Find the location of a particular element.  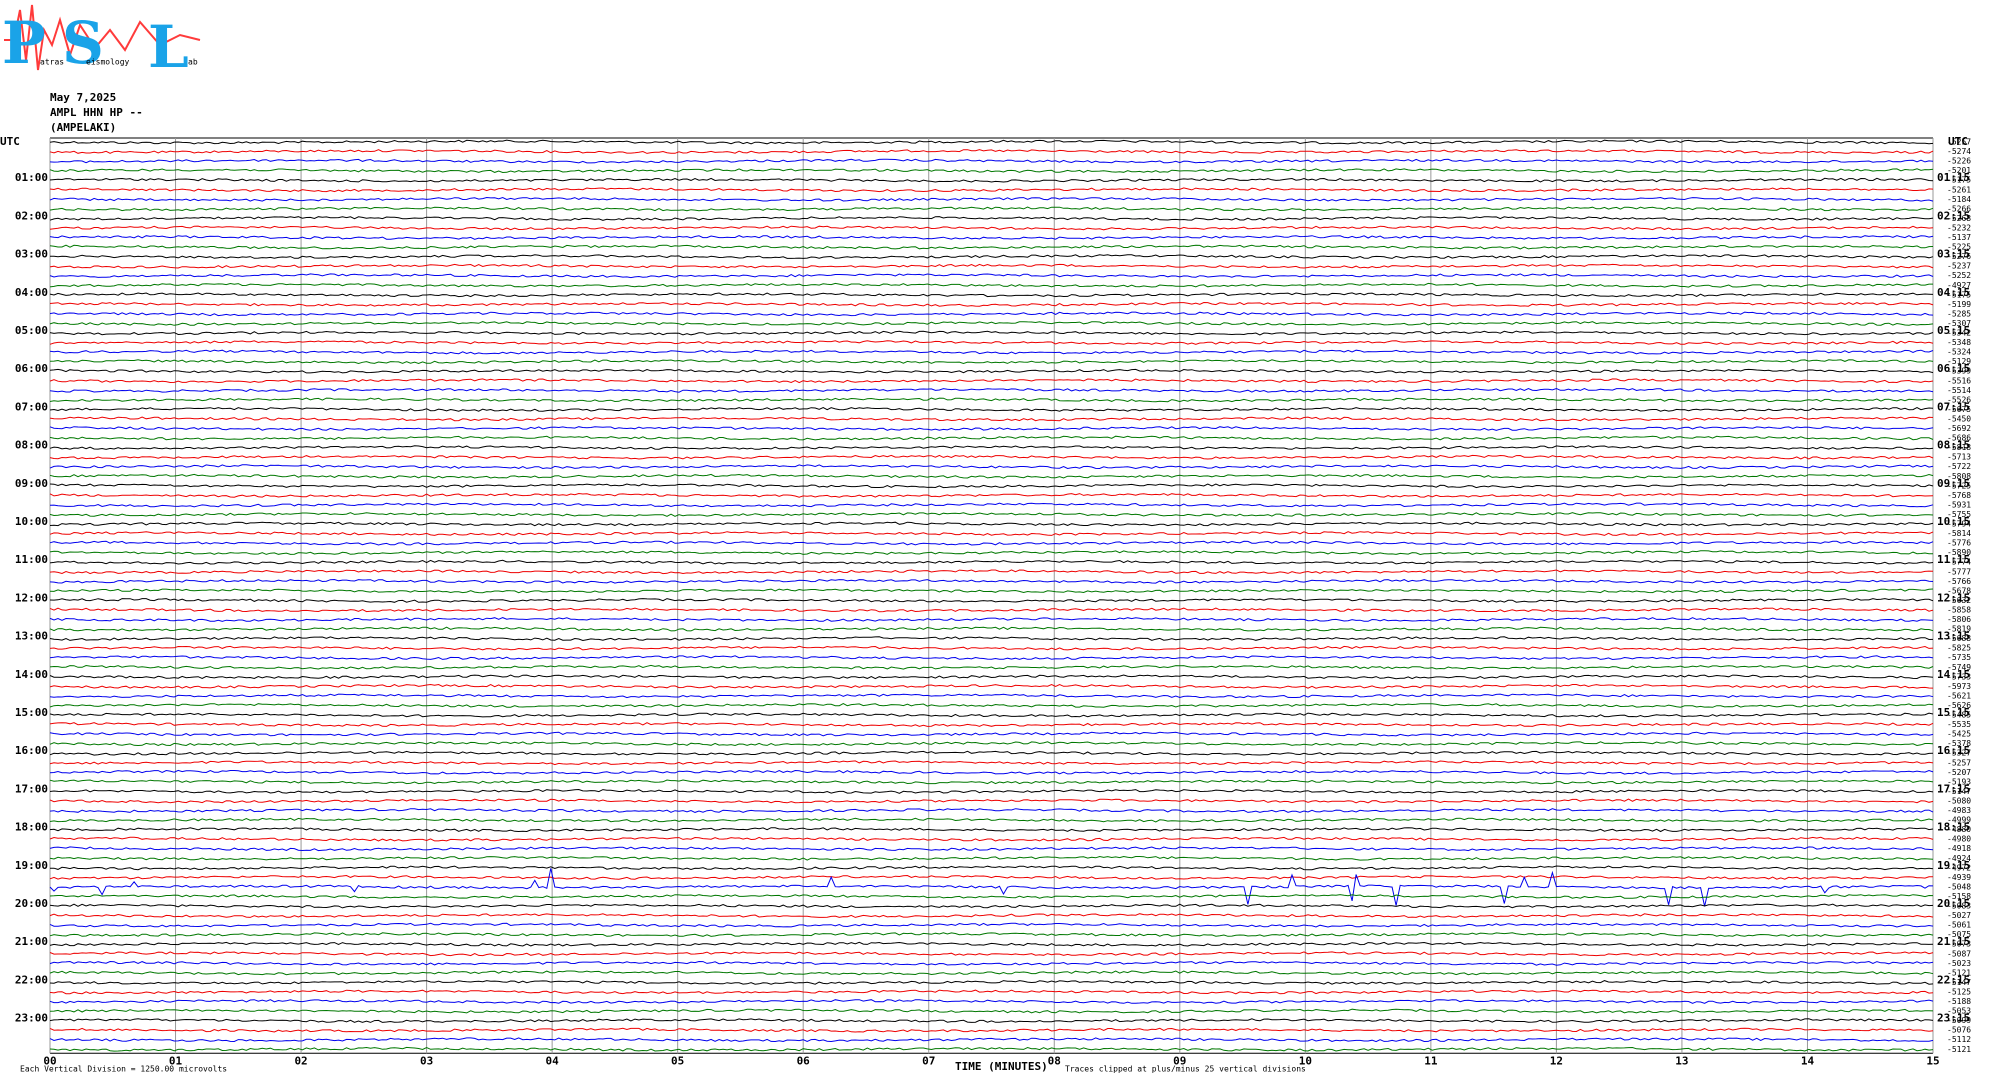

hour-label: 07:00 is located at coordinates (31, 406).